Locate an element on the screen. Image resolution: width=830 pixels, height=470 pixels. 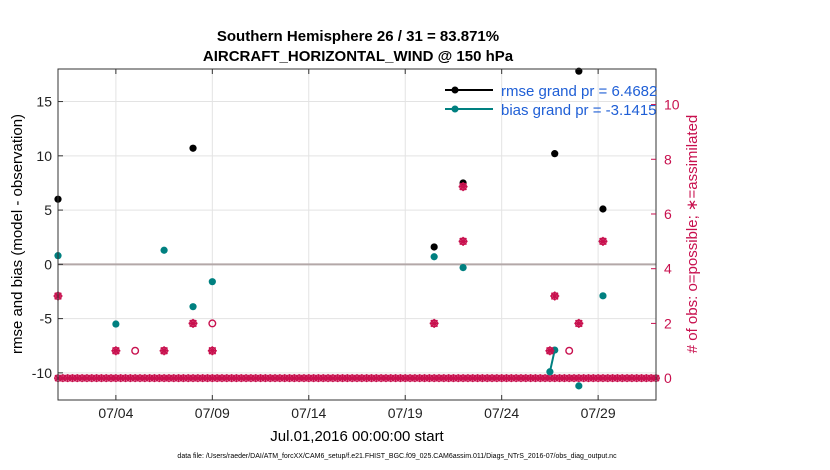
zero-obs-markers is located at coordinates (357, 378).